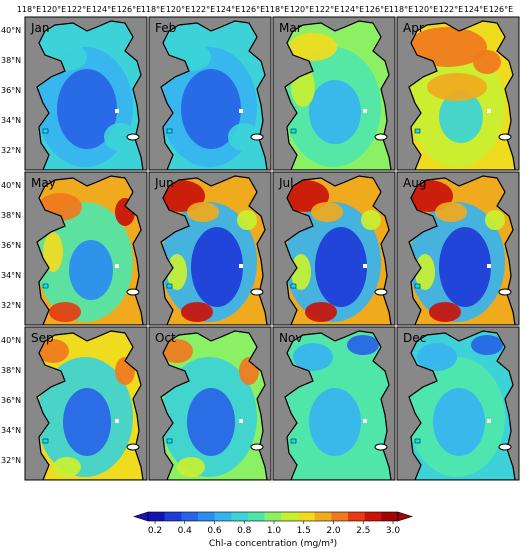 The height and width of the screenshot is (550, 530). What do you see at coordinates (458, 93) in the screenshot?
I see `panel-apr: Apr` at bounding box center [458, 93].